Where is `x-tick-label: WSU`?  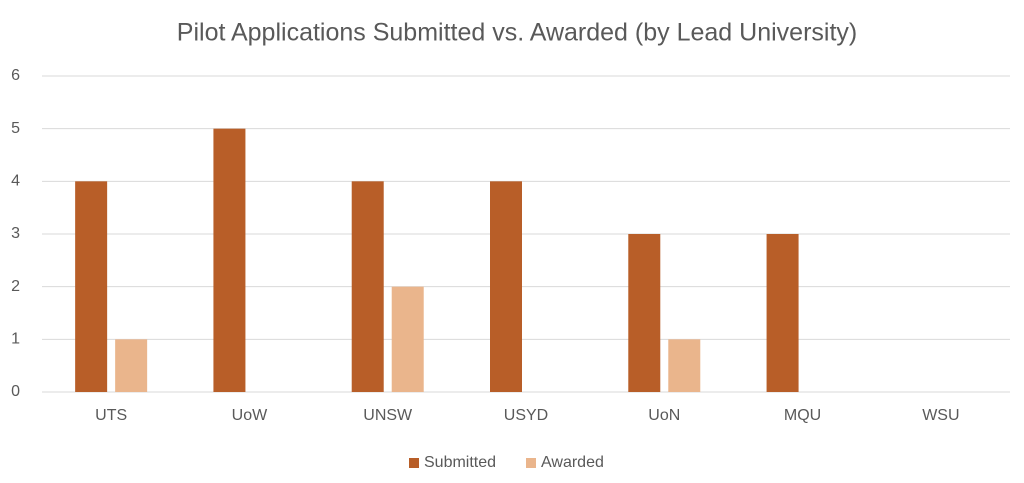 x-tick-label: WSU is located at coordinates (940, 415).